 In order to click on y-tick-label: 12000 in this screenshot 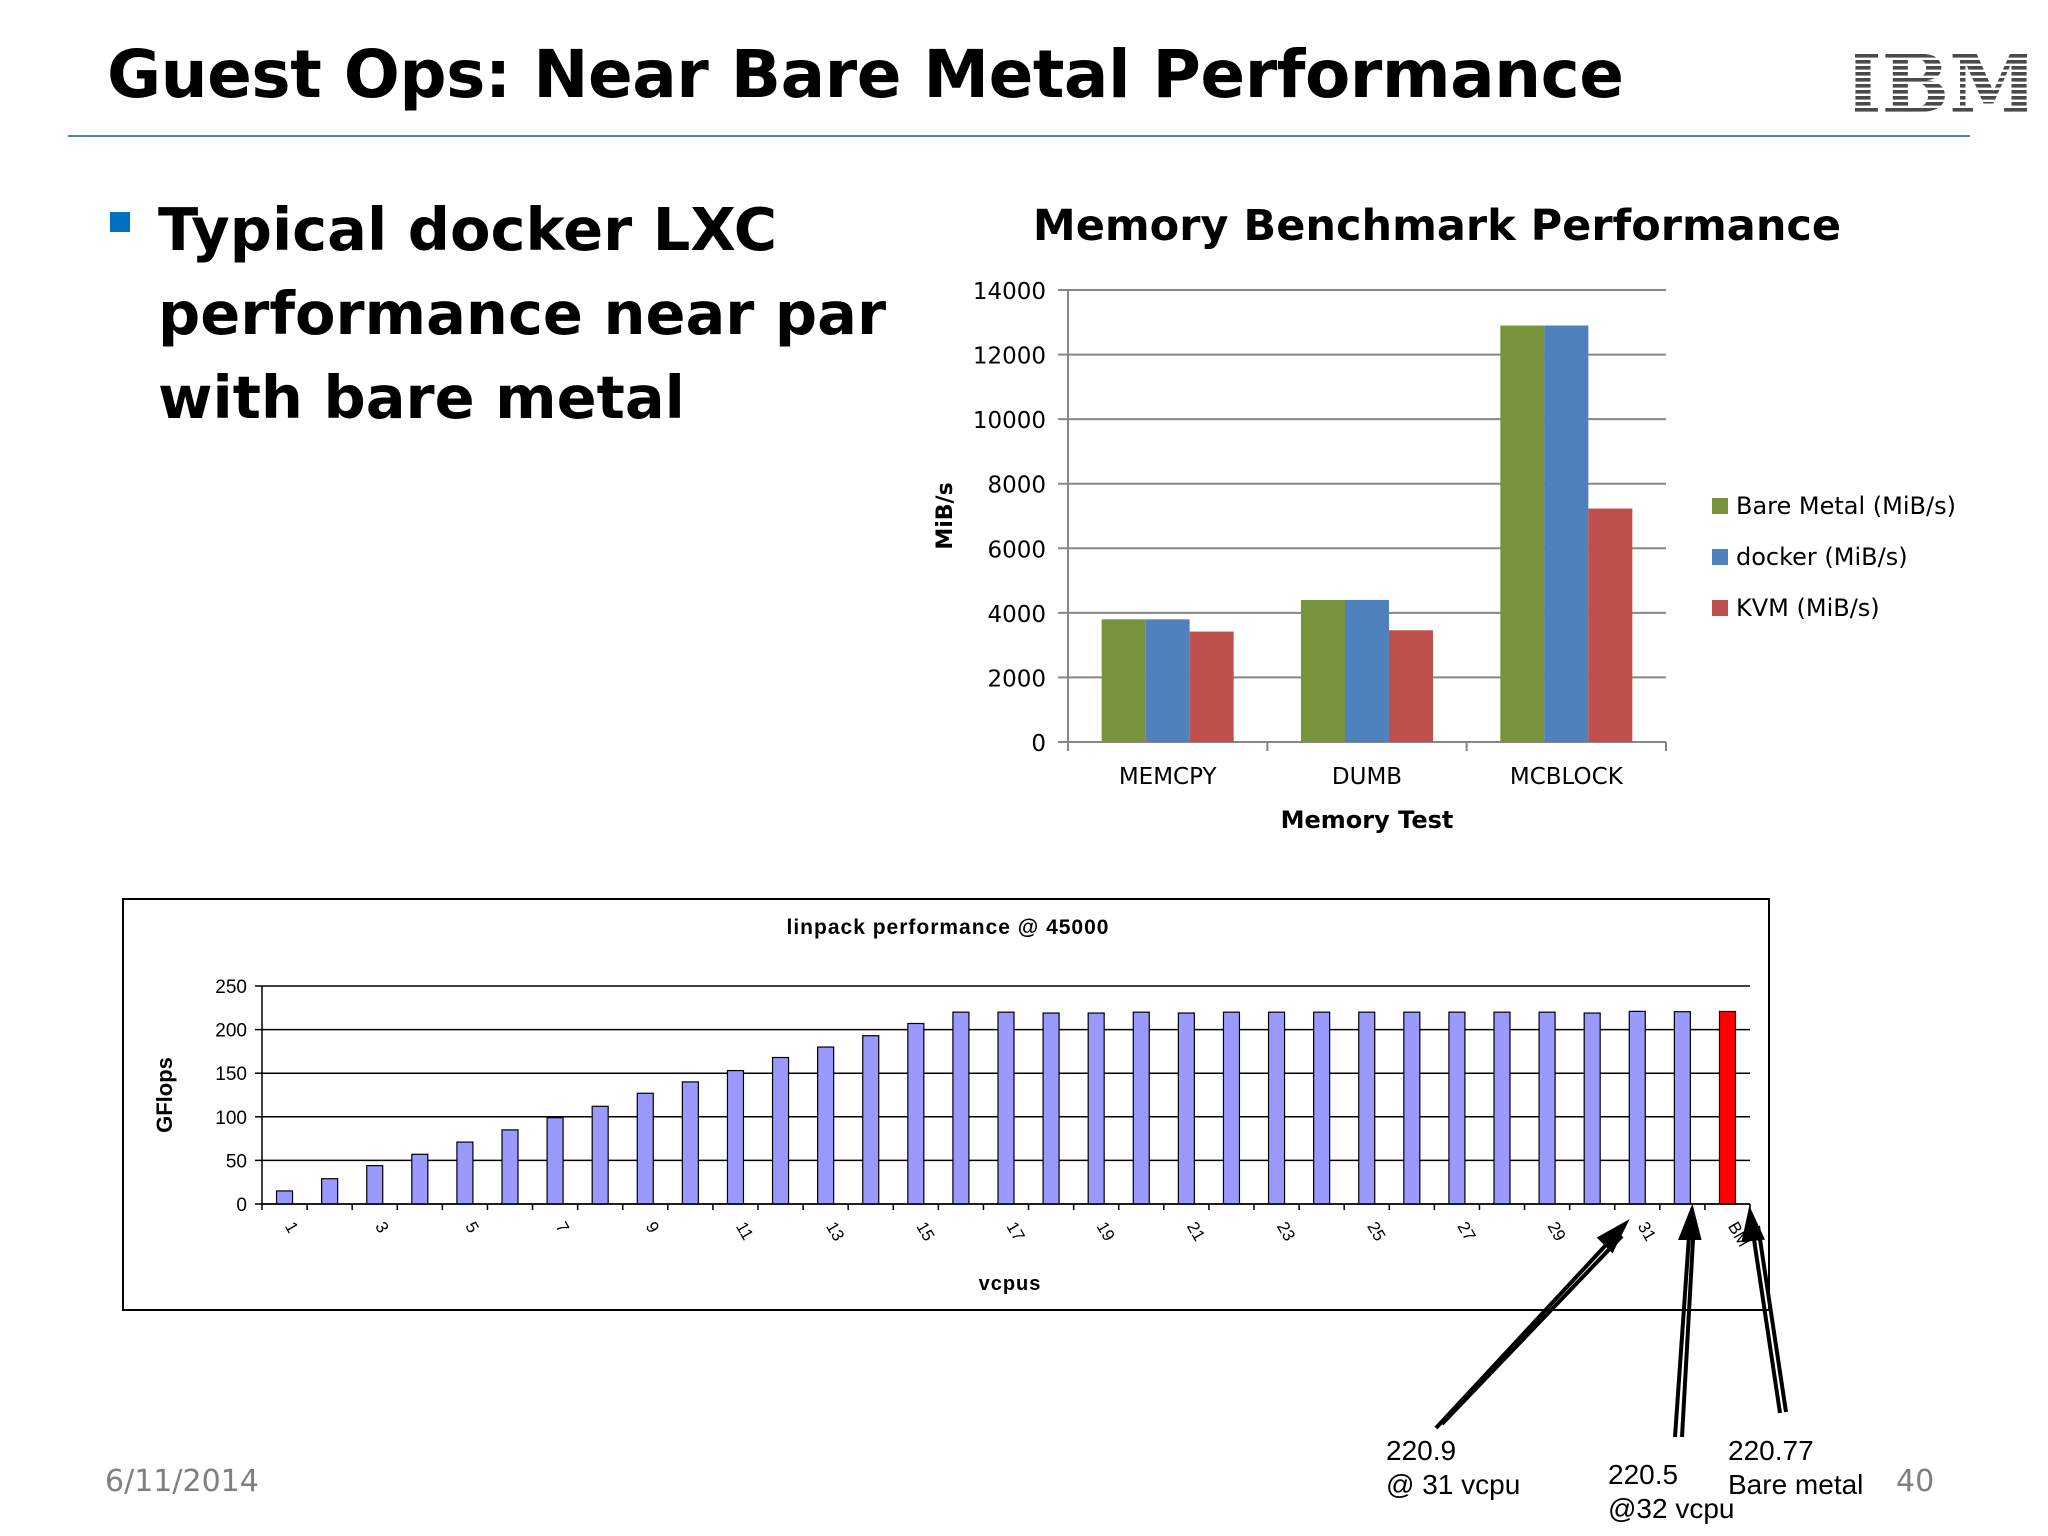, I will do `click(1009, 357)`.